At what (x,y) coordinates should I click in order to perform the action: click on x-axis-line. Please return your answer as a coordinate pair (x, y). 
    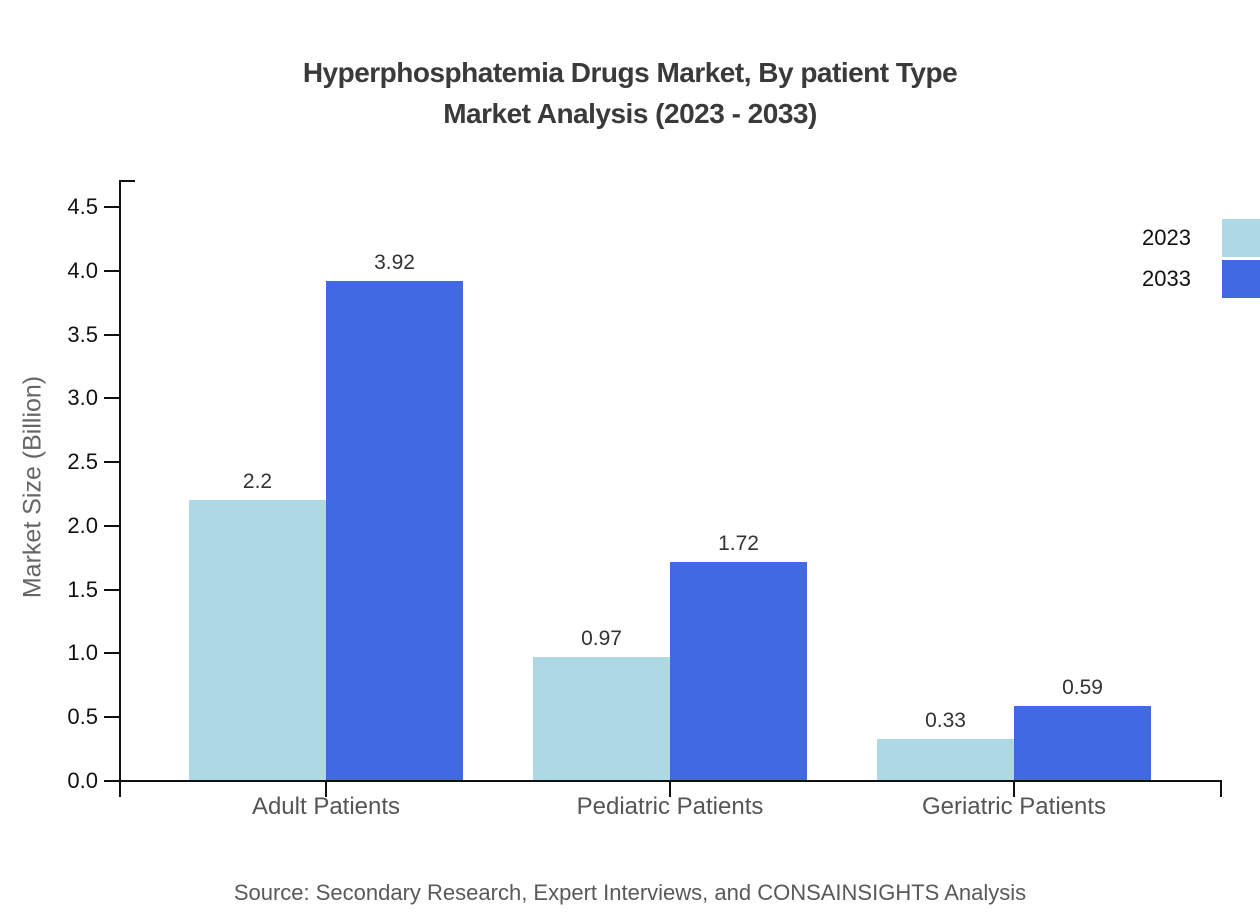
    Looking at the image, I should click on (663, 781).